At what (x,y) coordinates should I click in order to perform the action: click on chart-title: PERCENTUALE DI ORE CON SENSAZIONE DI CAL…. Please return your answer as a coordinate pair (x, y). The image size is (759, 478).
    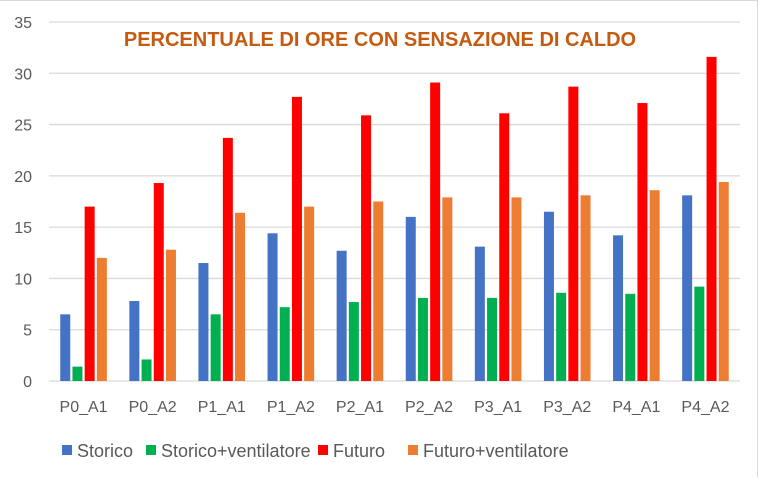
    Looking at the image, I should click on (380, 40).